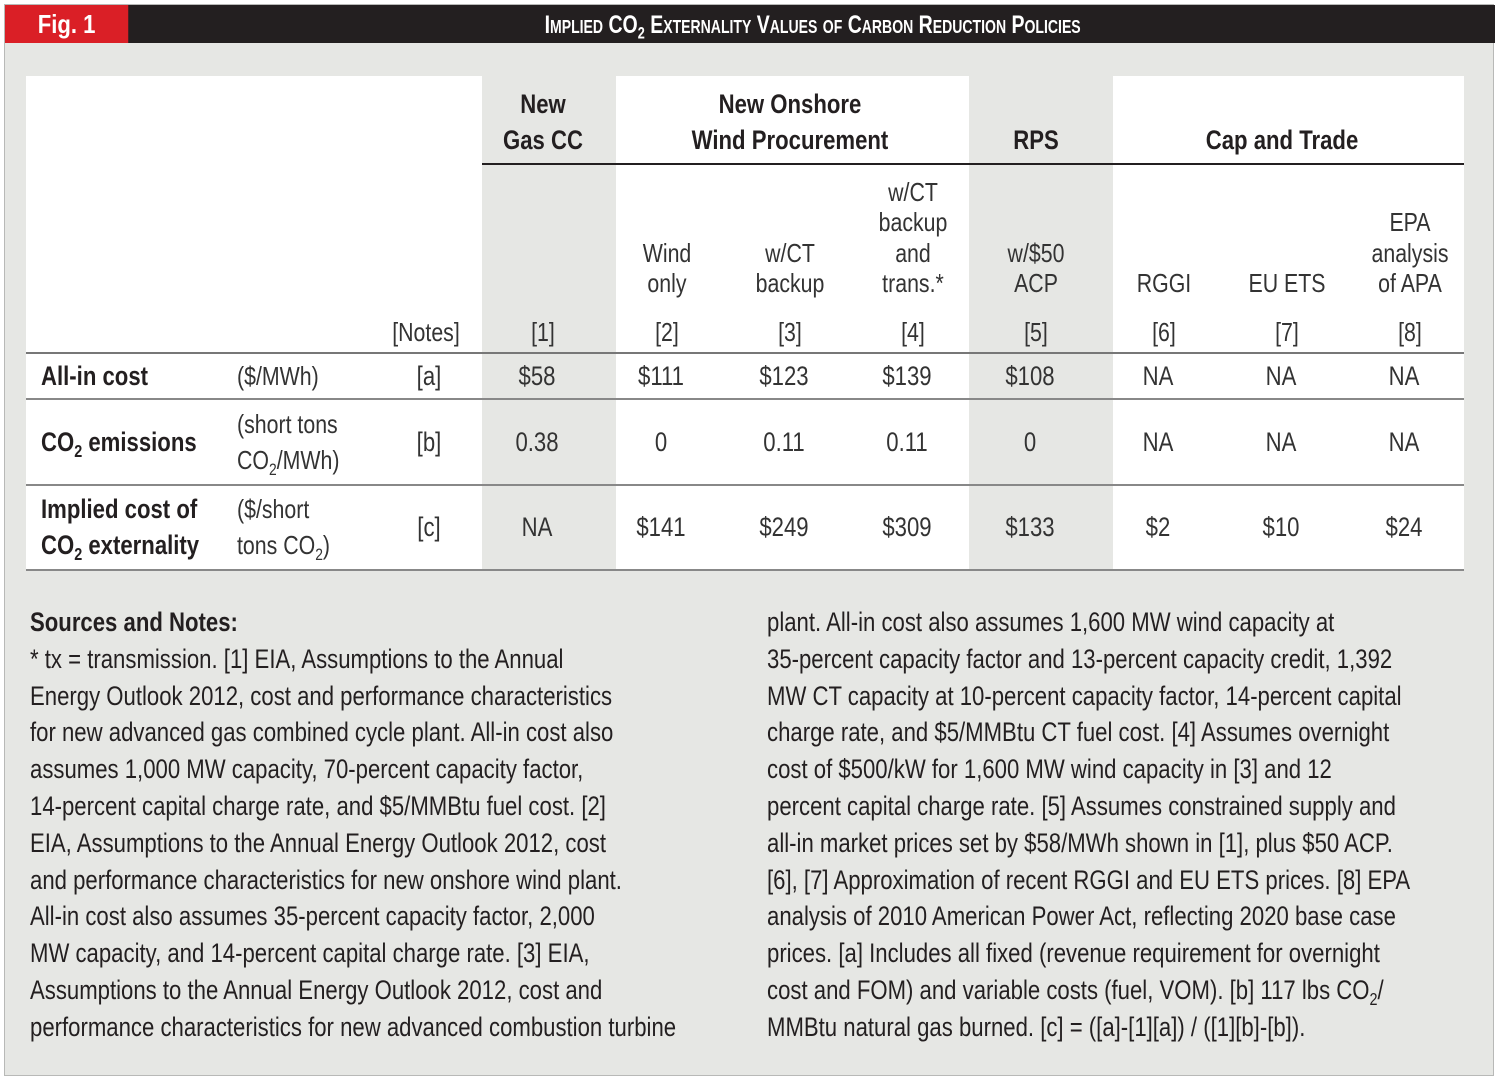 This screenshot has height=1080, width=1500. I want to click on column-header-line: only, so click(667, 283).